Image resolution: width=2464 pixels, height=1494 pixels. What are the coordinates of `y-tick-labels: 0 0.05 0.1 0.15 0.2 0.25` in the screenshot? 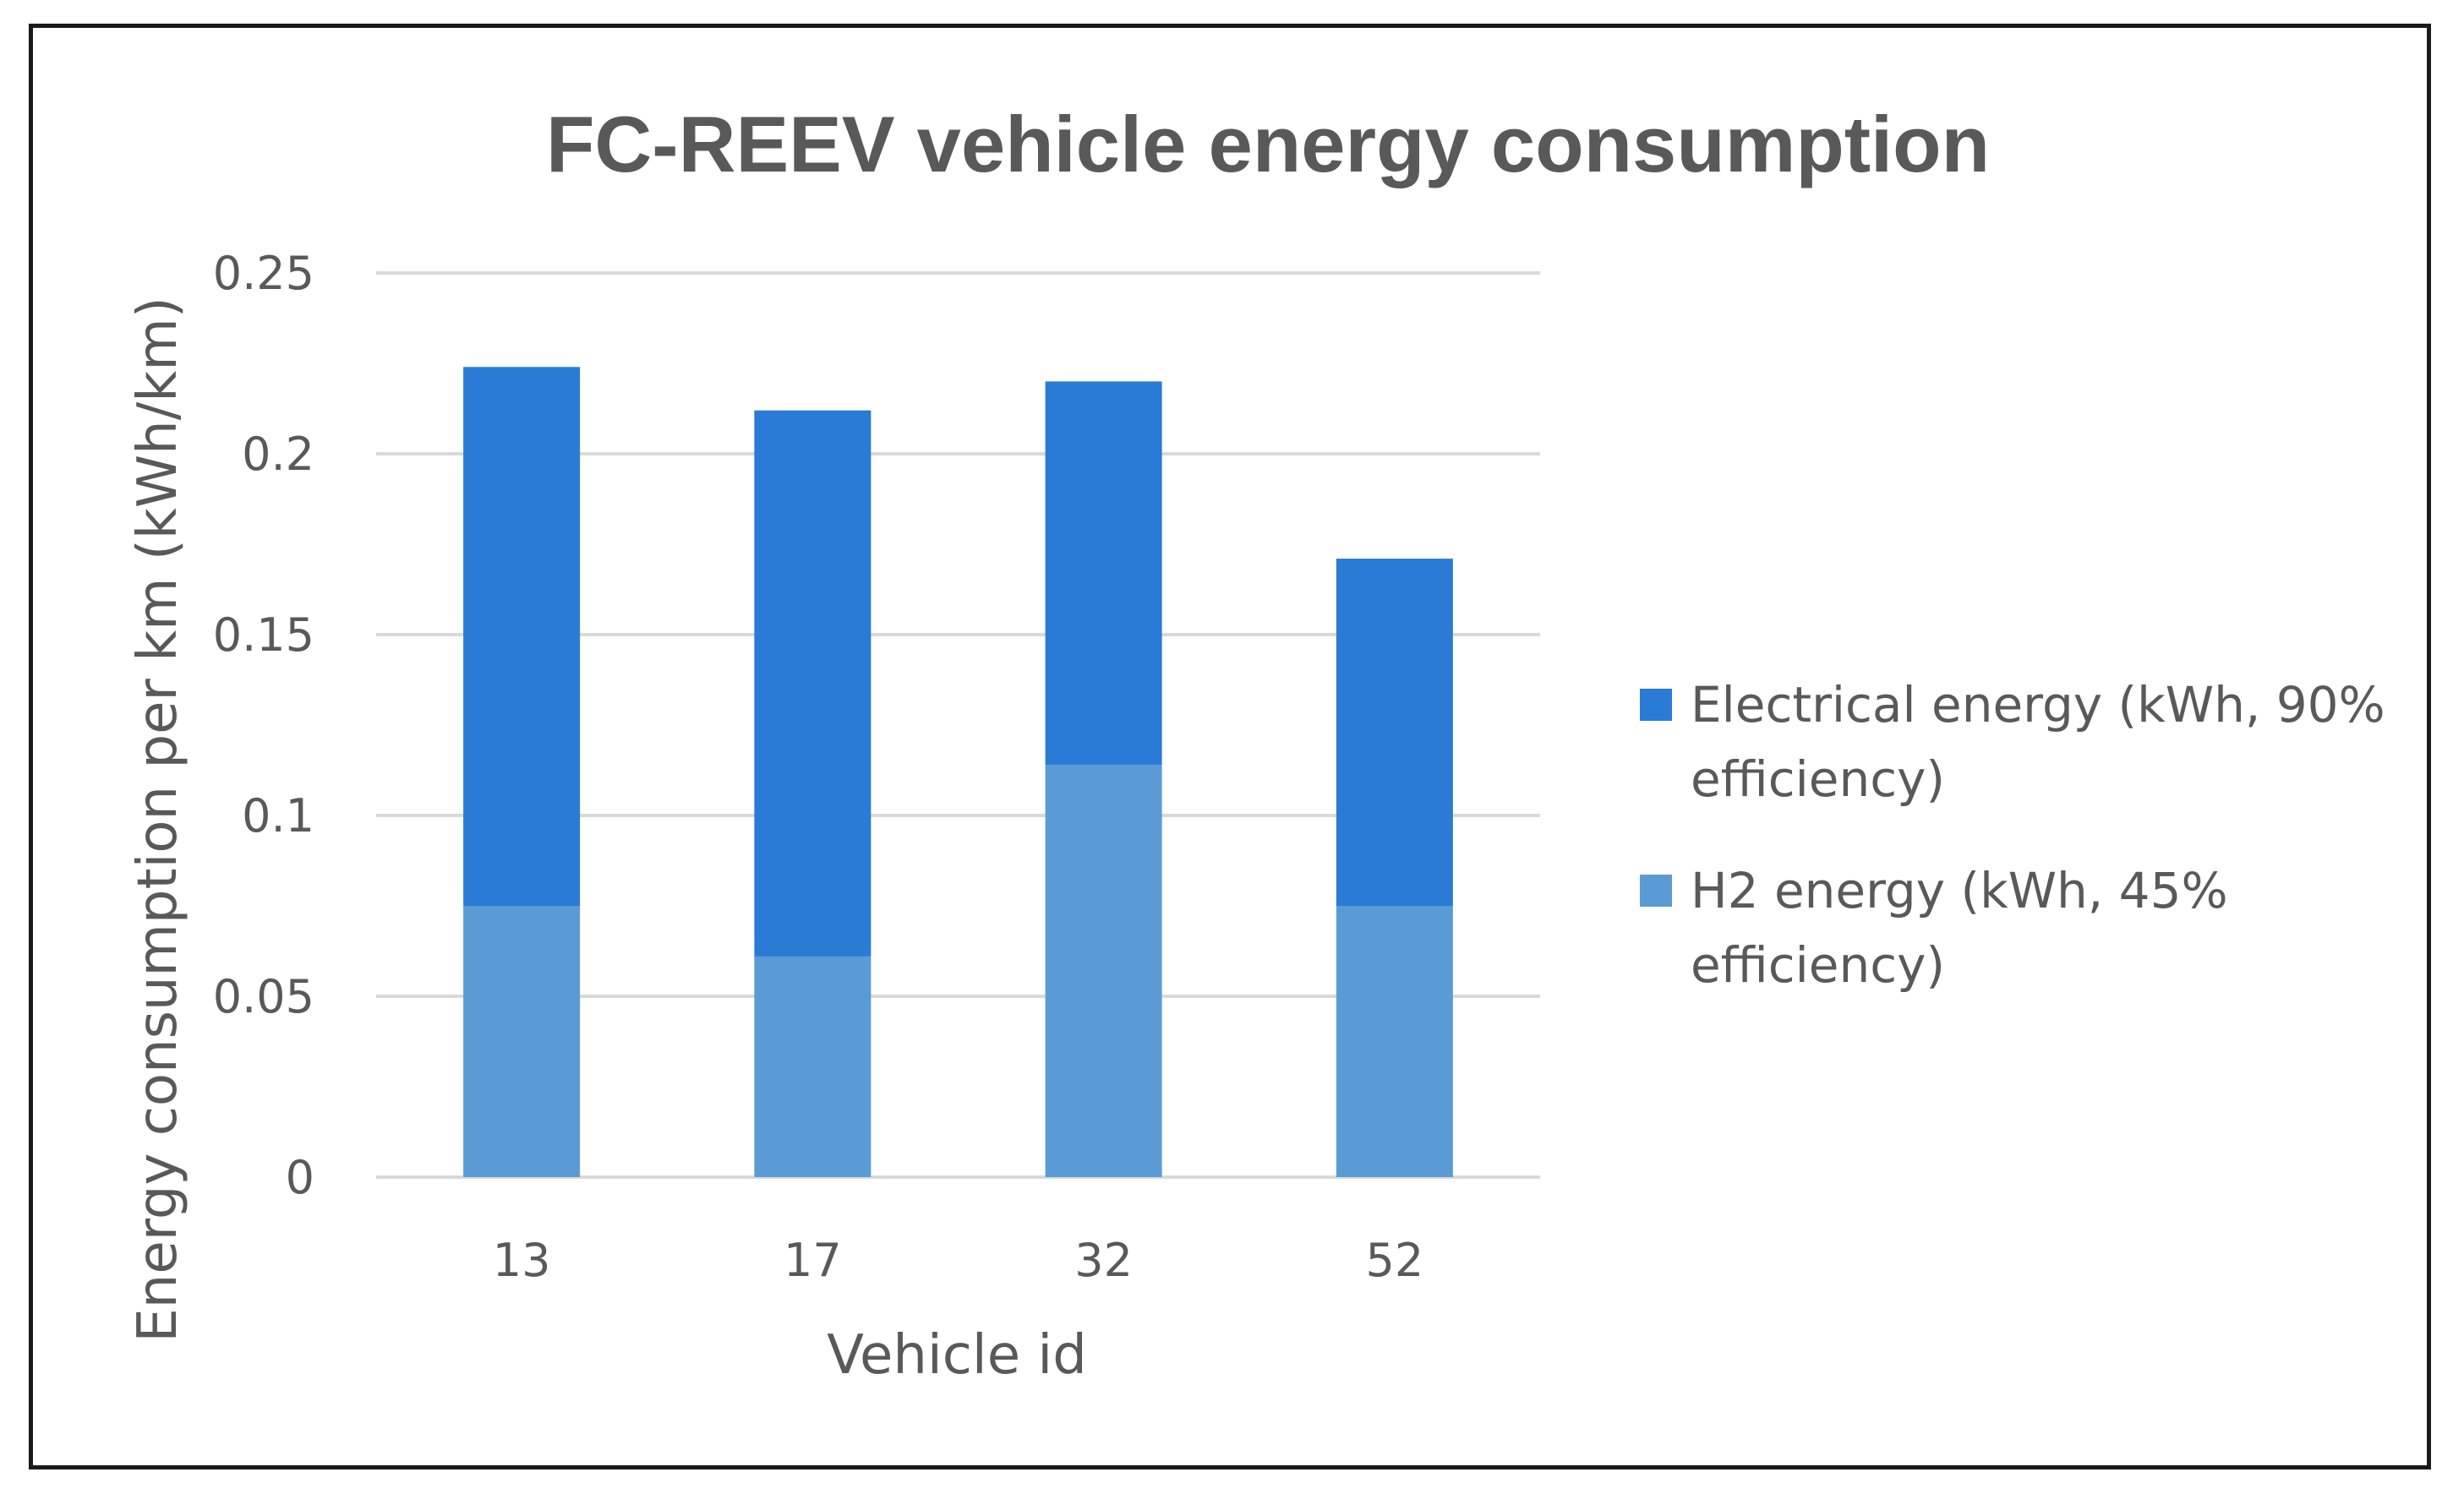 It's located at (263, 725).